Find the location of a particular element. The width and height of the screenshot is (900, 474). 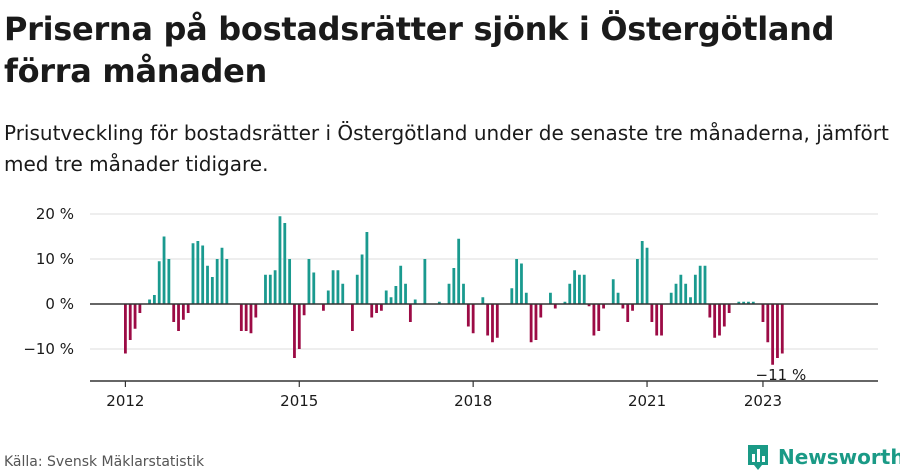

y-tick-label: −10 % is located at coordinates (48, 349).